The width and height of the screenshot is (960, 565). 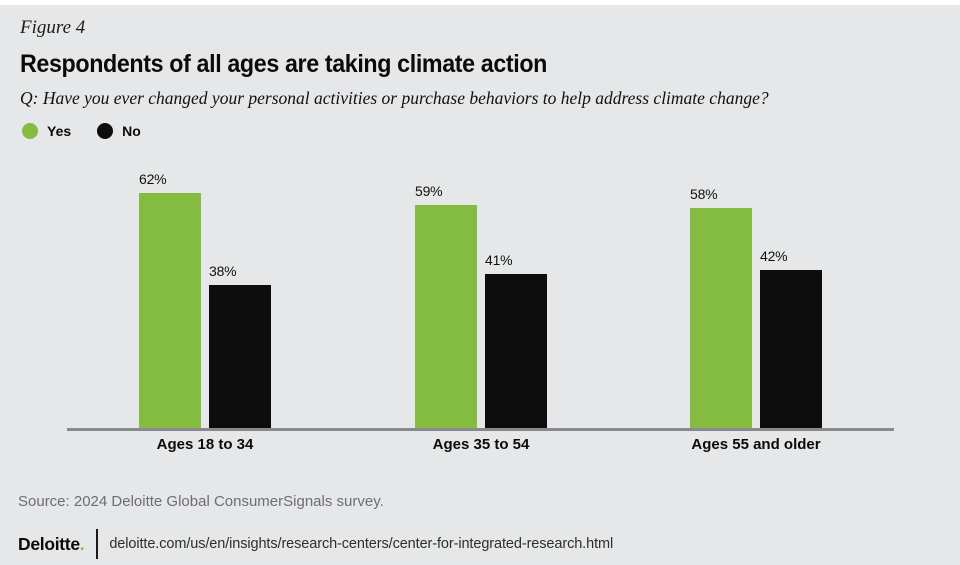 I want to click on bar-value-no-ages-55-and-older: 42%, so click(x=774, y=256).